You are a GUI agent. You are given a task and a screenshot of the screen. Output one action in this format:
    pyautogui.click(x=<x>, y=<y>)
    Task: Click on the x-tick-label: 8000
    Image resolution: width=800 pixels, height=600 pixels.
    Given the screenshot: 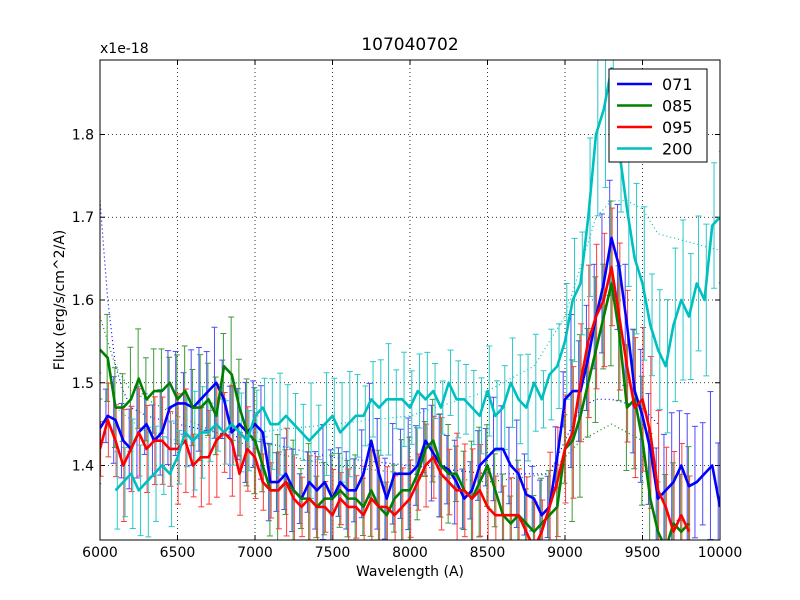 What is the action you would take?
    pyautogui.click(x=410, y=553)
    